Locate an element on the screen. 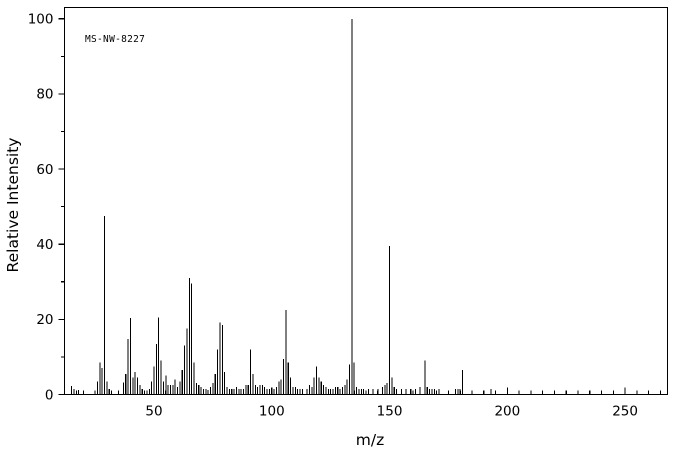 This screenshot has height=455, width=676. y-axis-tick-labels: 0 20 40 60 80 100 is located at coordinates (41, 208).